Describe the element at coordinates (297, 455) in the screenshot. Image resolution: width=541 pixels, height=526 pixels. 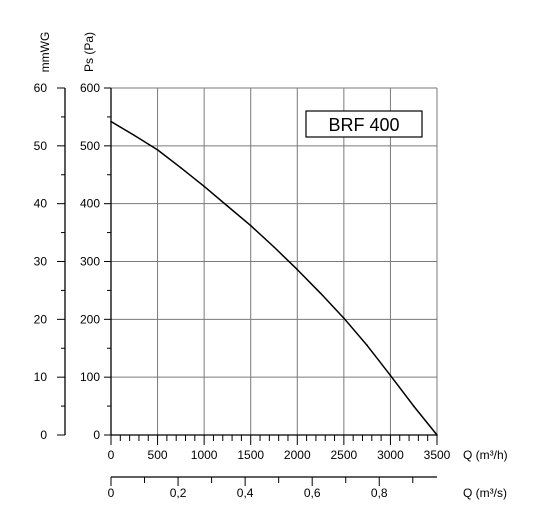
I see `x-tick-label: 2000` at that location.